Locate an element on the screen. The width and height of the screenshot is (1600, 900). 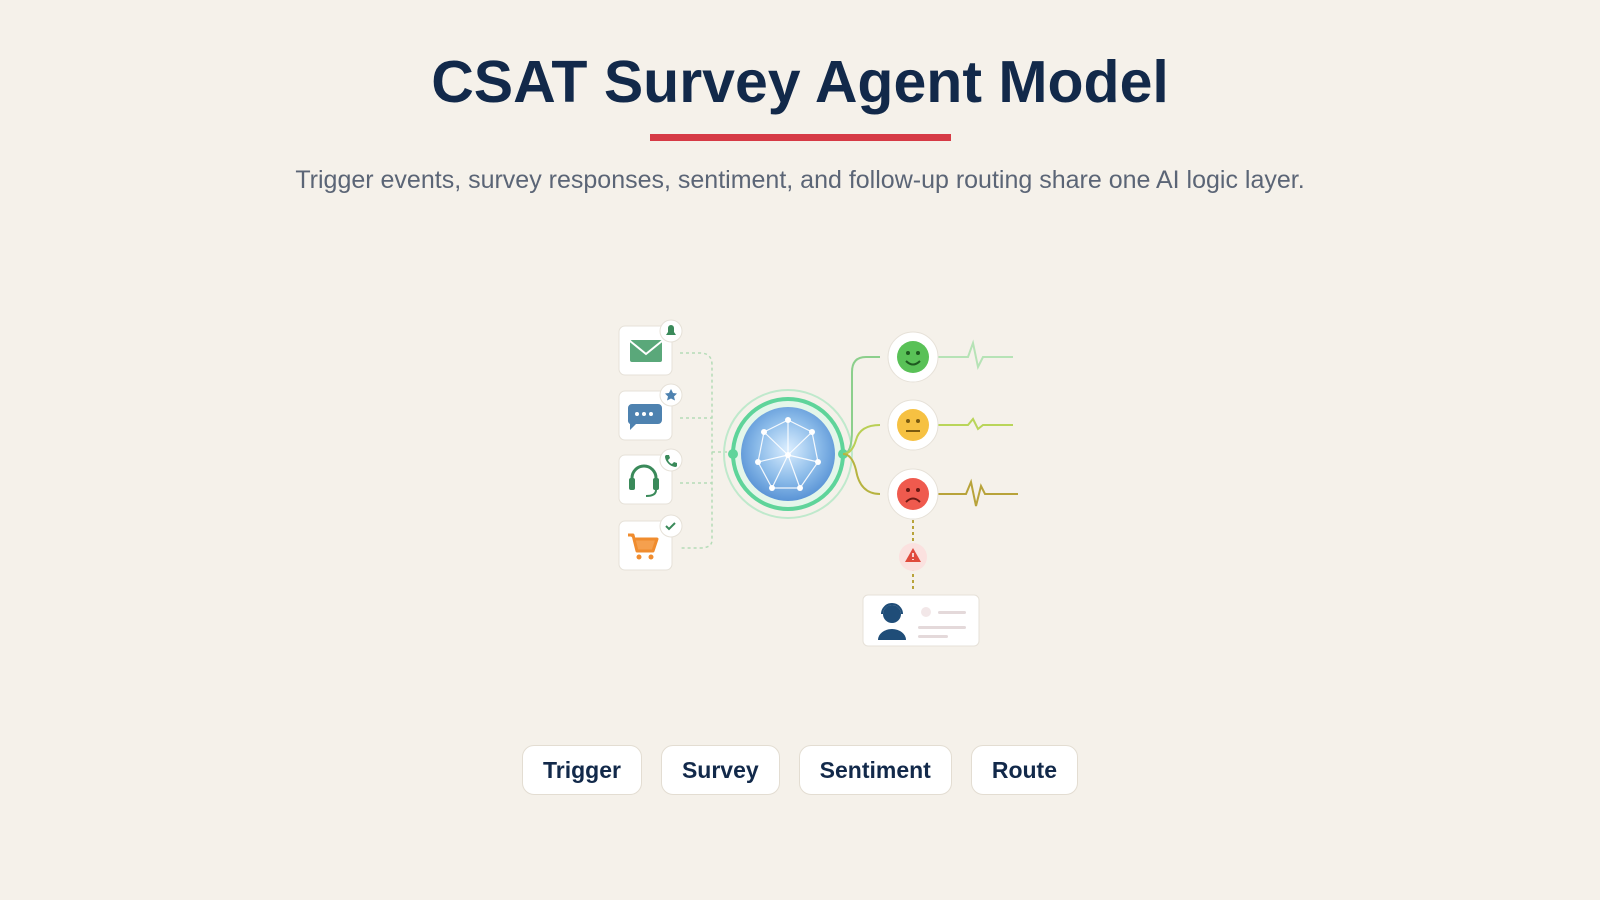
title: CSAT Survey Agent Model is located at coordinates (800, 82).